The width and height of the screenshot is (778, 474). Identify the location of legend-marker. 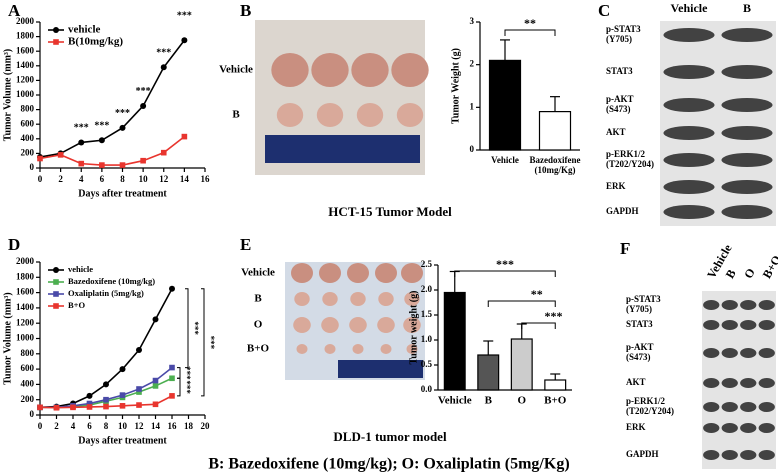
(56, 306).